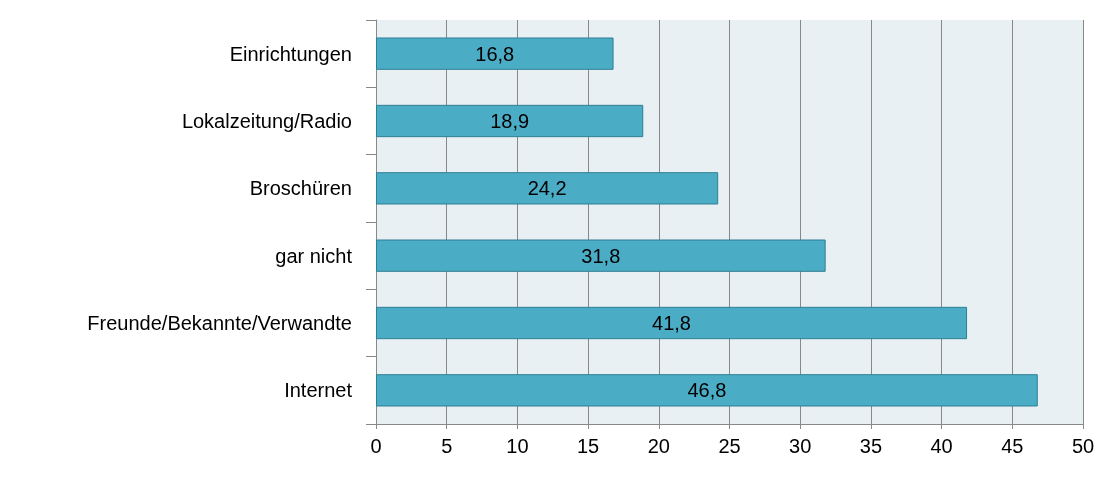  What do you see at coordinates (871, 446) in the screenshot?
I see `x-tick-label: 35` at bounding box center [871, 446].